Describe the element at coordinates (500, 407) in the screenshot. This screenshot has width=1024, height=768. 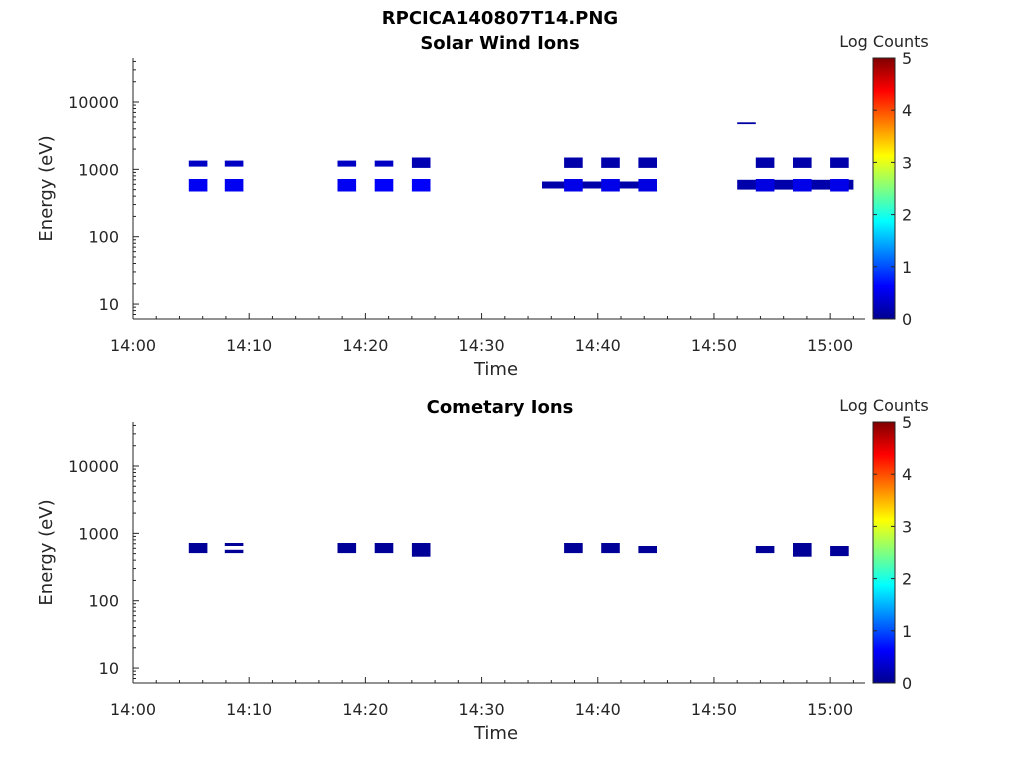
I see `panel-title: Cometary Ions` at that location.